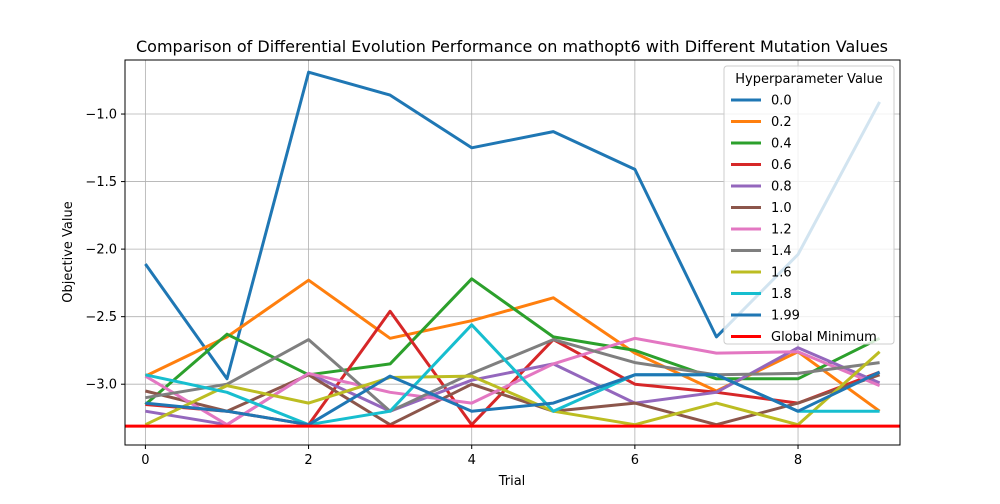  I want to click on legend-label: 0.0, so click(781, 101).